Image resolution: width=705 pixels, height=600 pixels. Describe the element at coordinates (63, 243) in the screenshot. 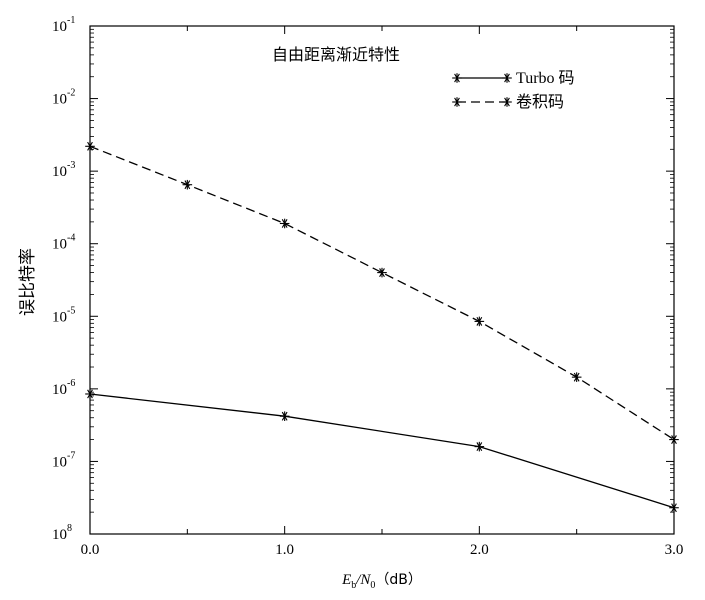

I see `y-tick-label: 10⁻⁴` at that location.